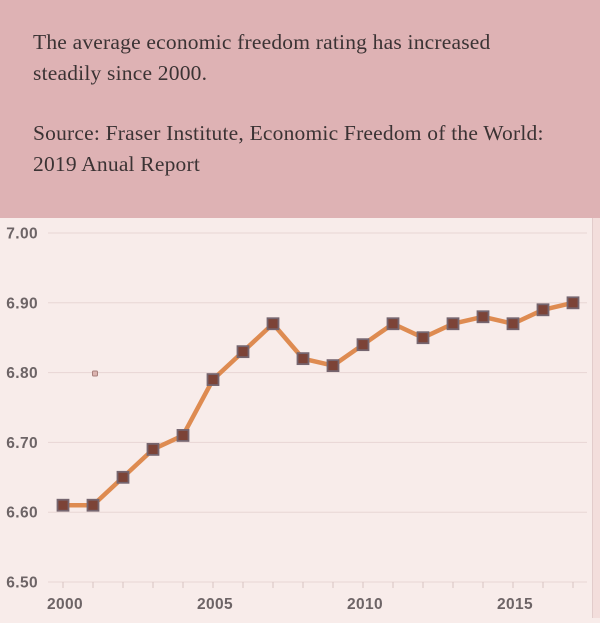  I want to click on page-edge-strip, so click(596, 418).